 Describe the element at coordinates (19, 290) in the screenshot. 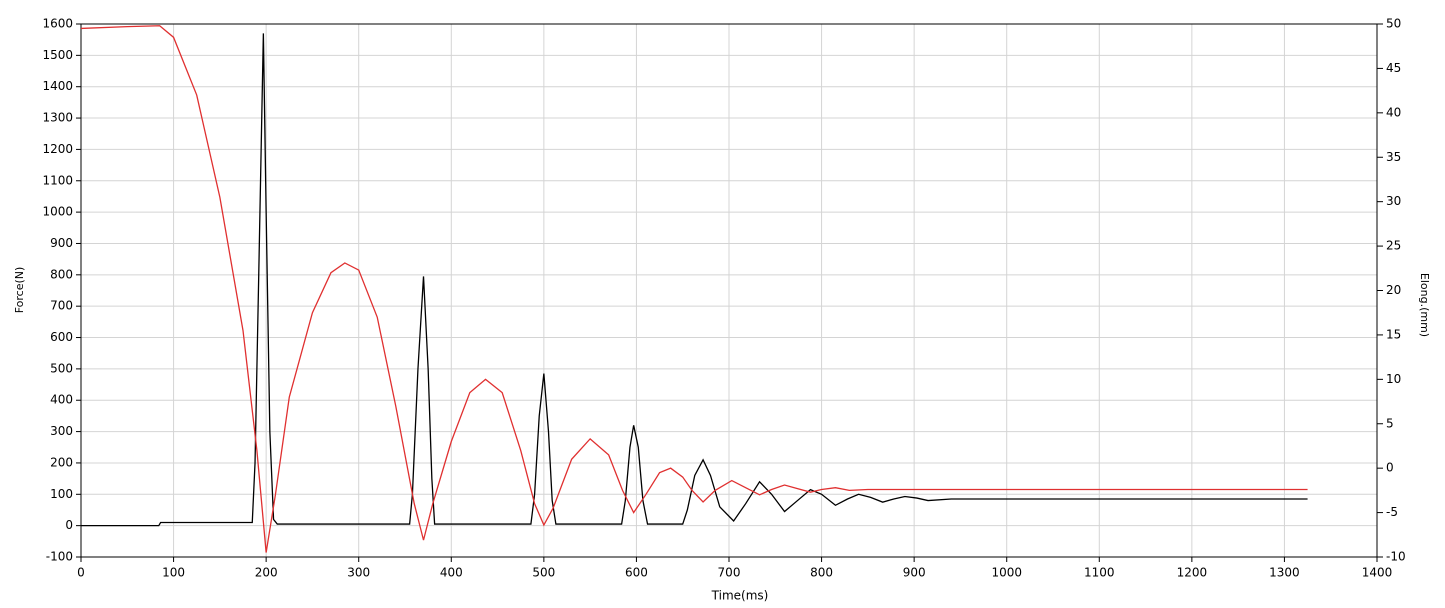

I see `y-axis-label: Force(N)` at that location.